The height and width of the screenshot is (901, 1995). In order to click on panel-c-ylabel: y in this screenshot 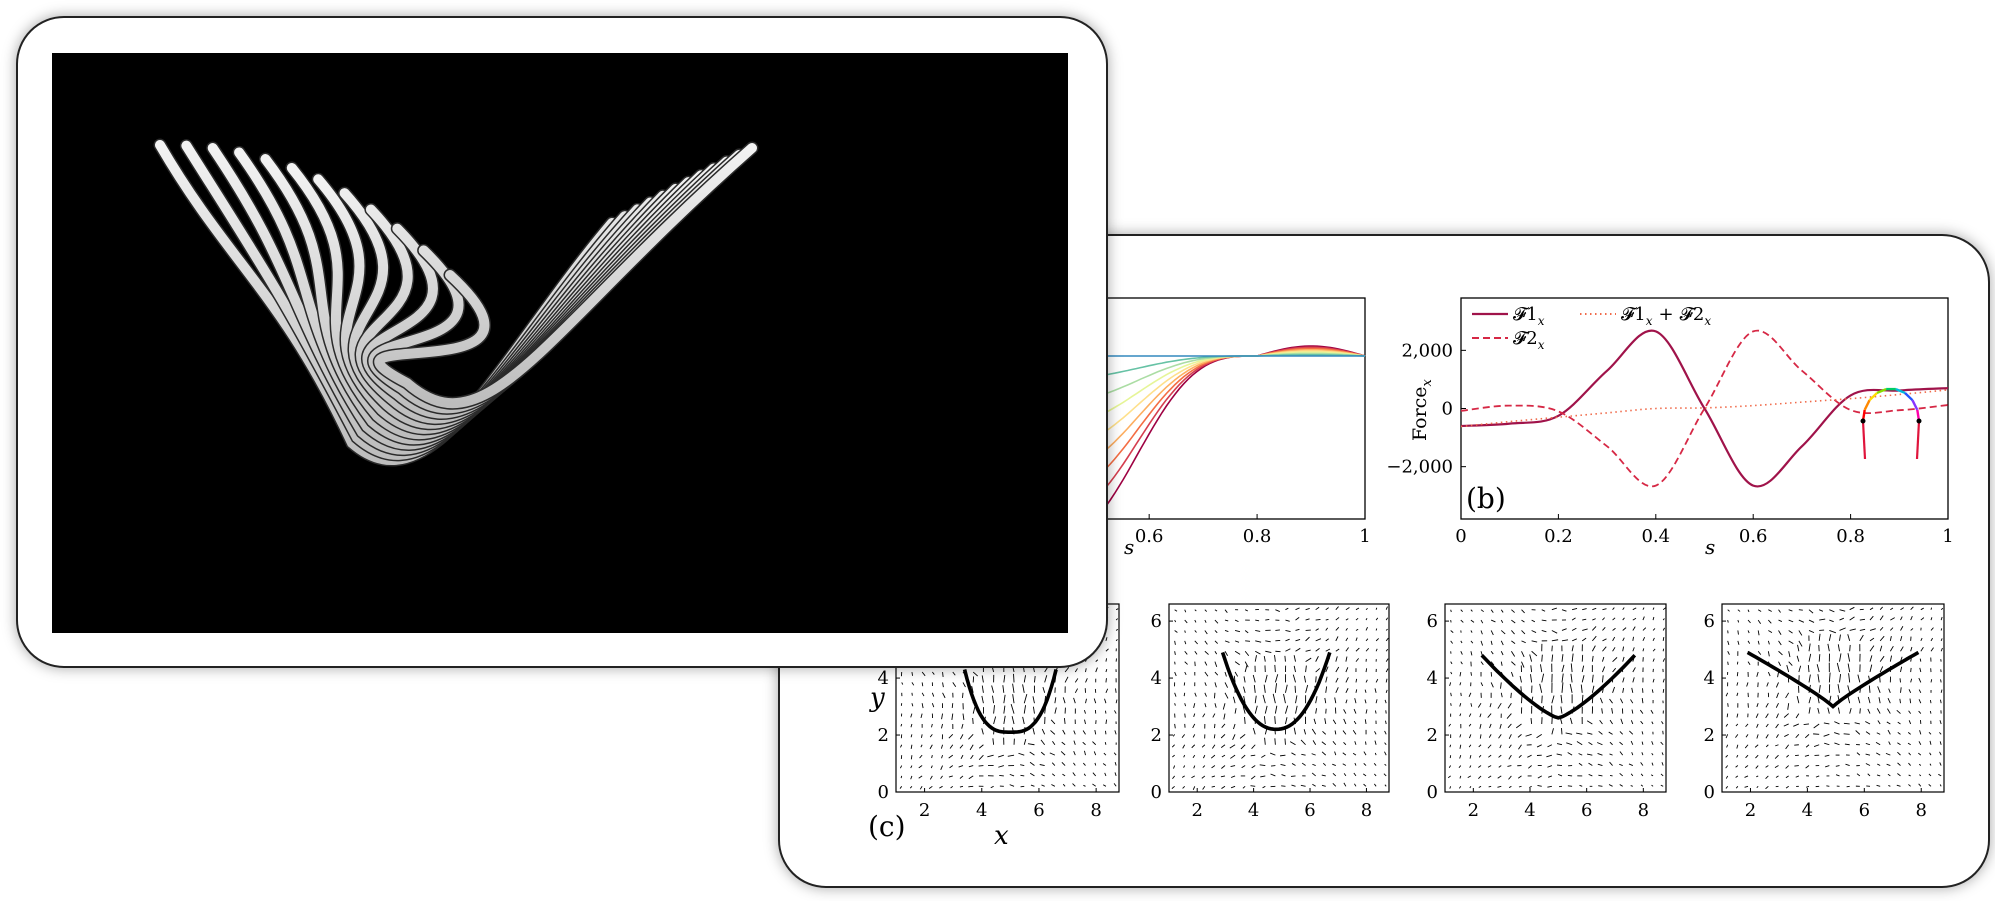, I will do `click(877, 698)`.